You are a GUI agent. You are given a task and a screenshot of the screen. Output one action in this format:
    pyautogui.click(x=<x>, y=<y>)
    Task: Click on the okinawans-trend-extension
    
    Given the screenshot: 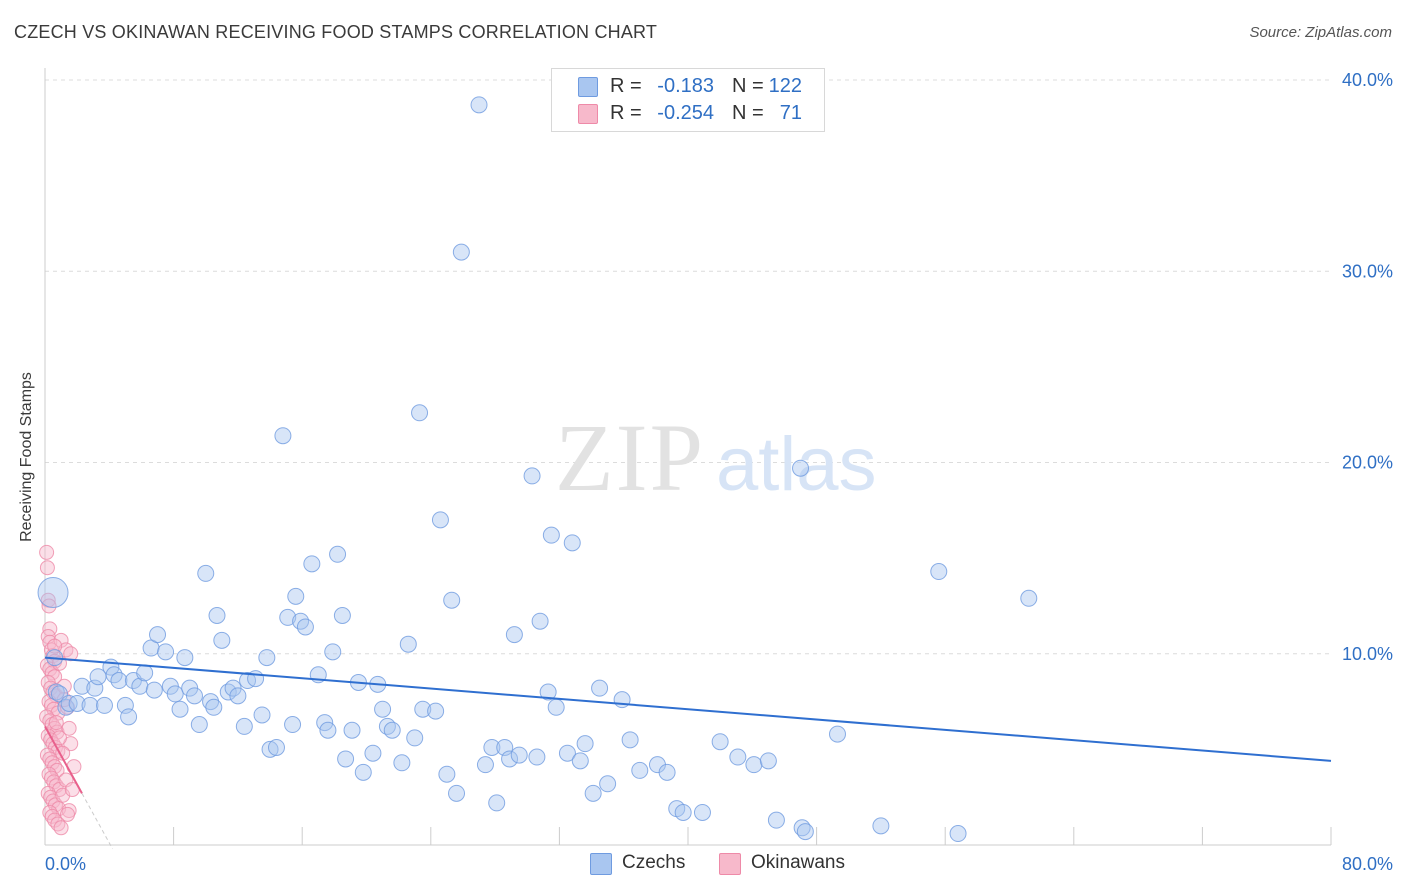 What is the action you would take?
    pyautogui.click(x=97, y=821)
    